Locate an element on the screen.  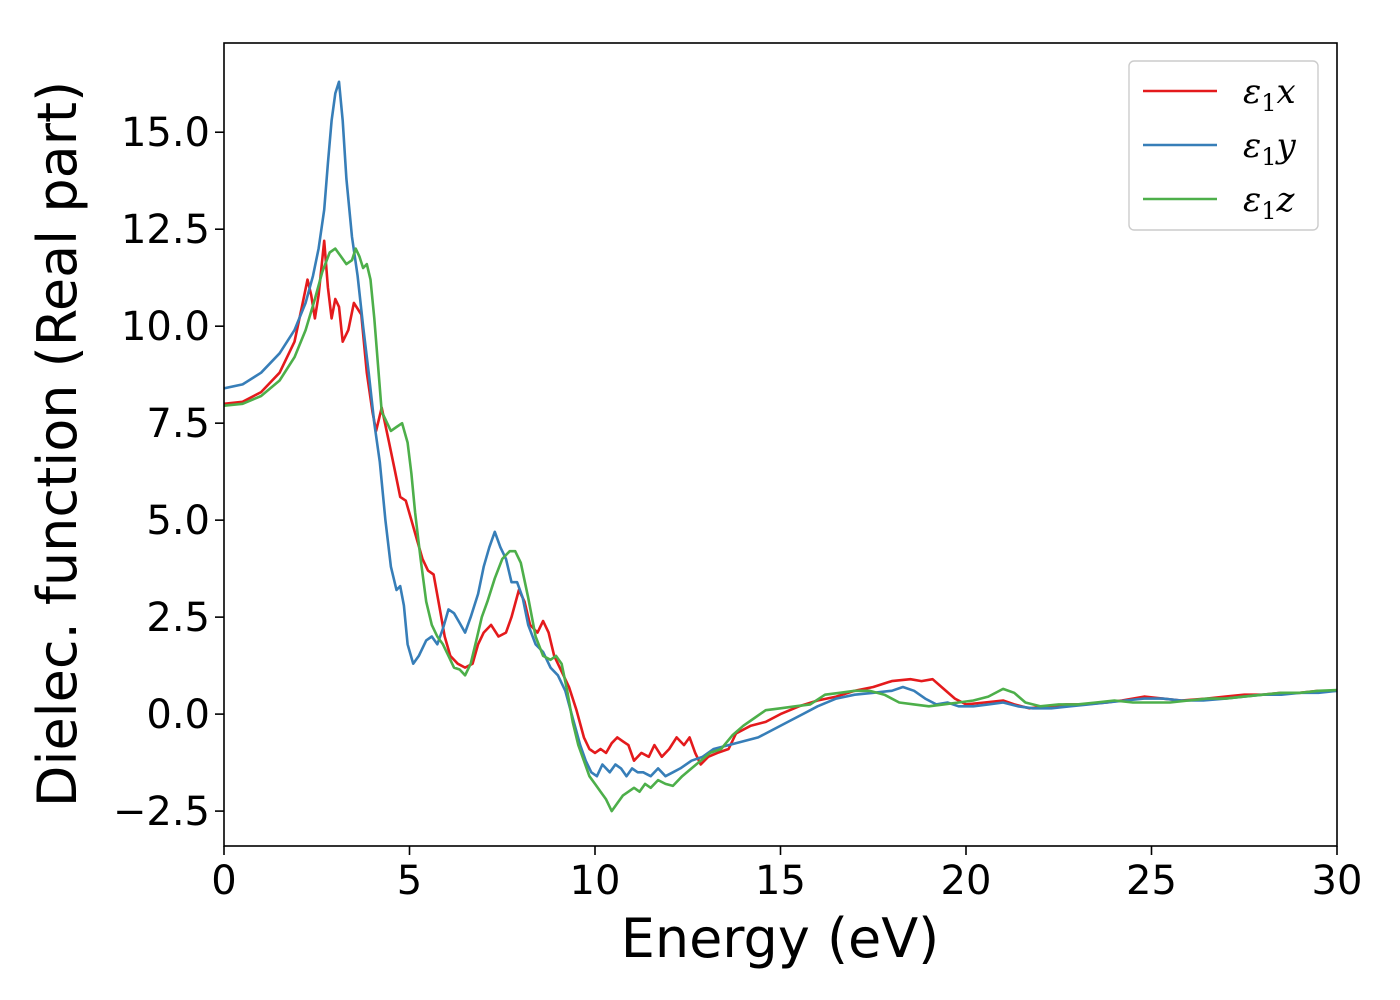
legend-label-y: ε1y is located at coordinates (1270, 148).